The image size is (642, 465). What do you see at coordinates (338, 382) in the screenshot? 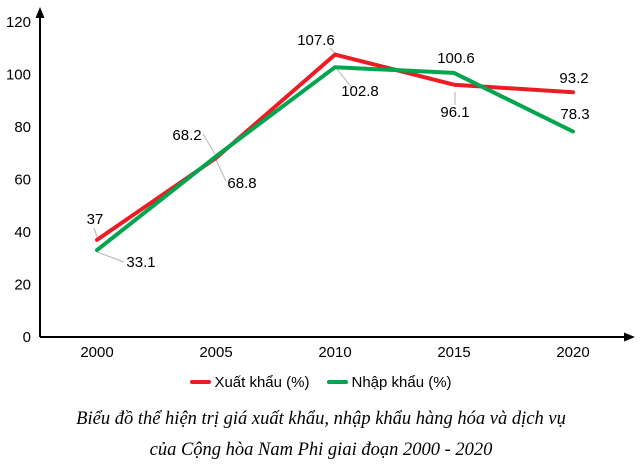
I see `legend-swatch-nhap-khau-icon` at bounding box center [338, 382].